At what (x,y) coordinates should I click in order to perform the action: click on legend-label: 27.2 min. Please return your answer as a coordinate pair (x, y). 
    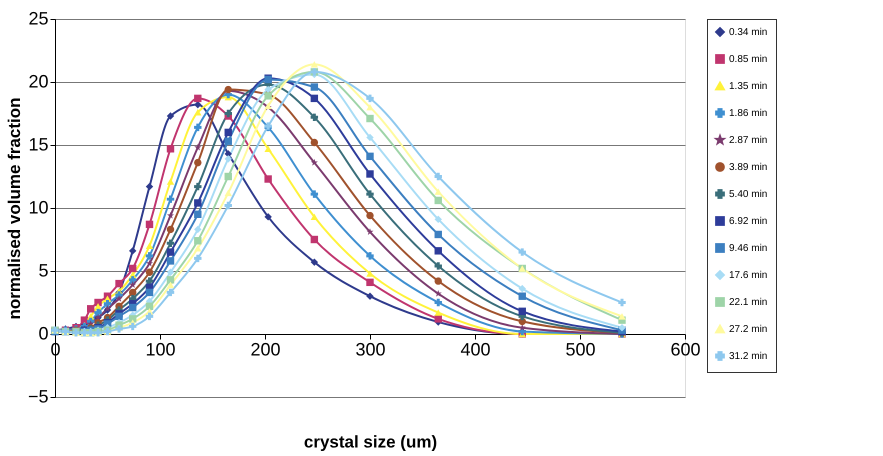
    Looking at the image, I should click on (748, 329).